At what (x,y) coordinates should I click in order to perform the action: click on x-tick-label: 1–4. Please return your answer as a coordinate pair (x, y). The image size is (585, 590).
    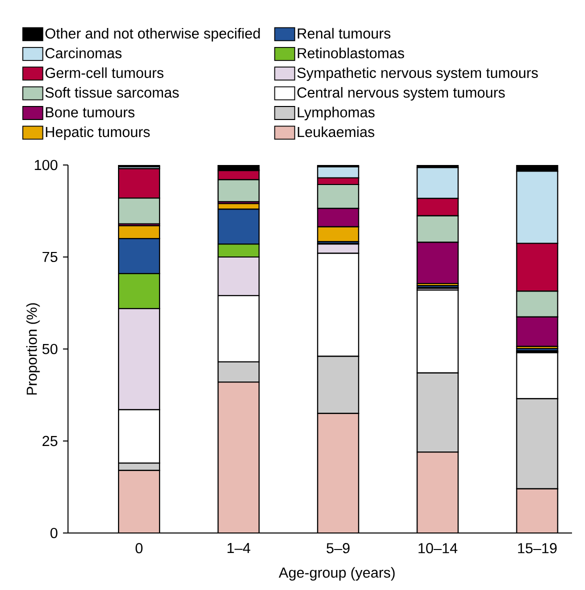
    Looking at the image, I should click on (239, 548).